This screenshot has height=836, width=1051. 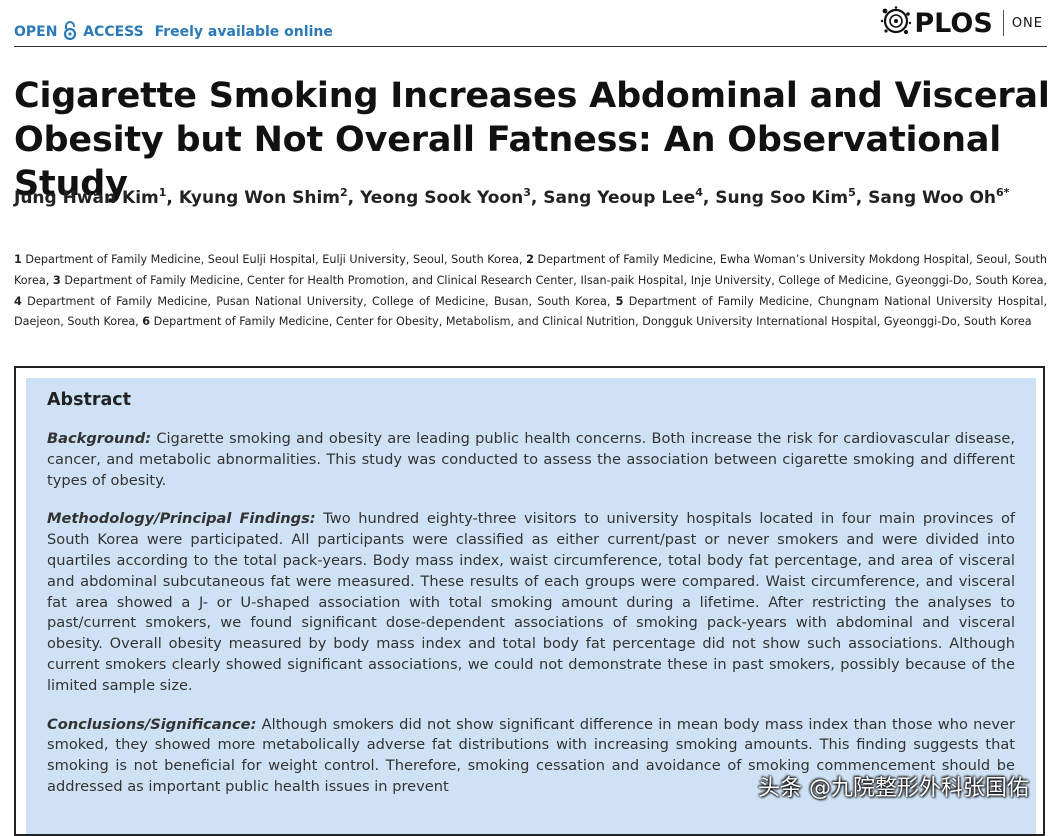 What do you see at coordinates (530, 46) in the screenshot?
I see `header-rule` at bounding box center [530, 46].